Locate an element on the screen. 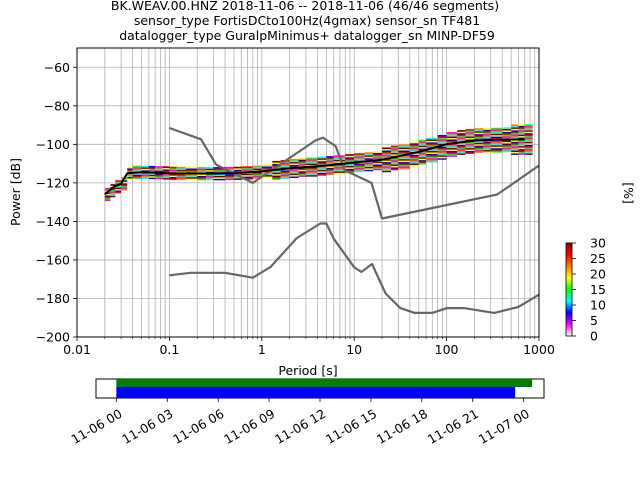  x-axis-ticks: 0.01 0.1 1 10 100 1000 is located at coordinates (309, 347).